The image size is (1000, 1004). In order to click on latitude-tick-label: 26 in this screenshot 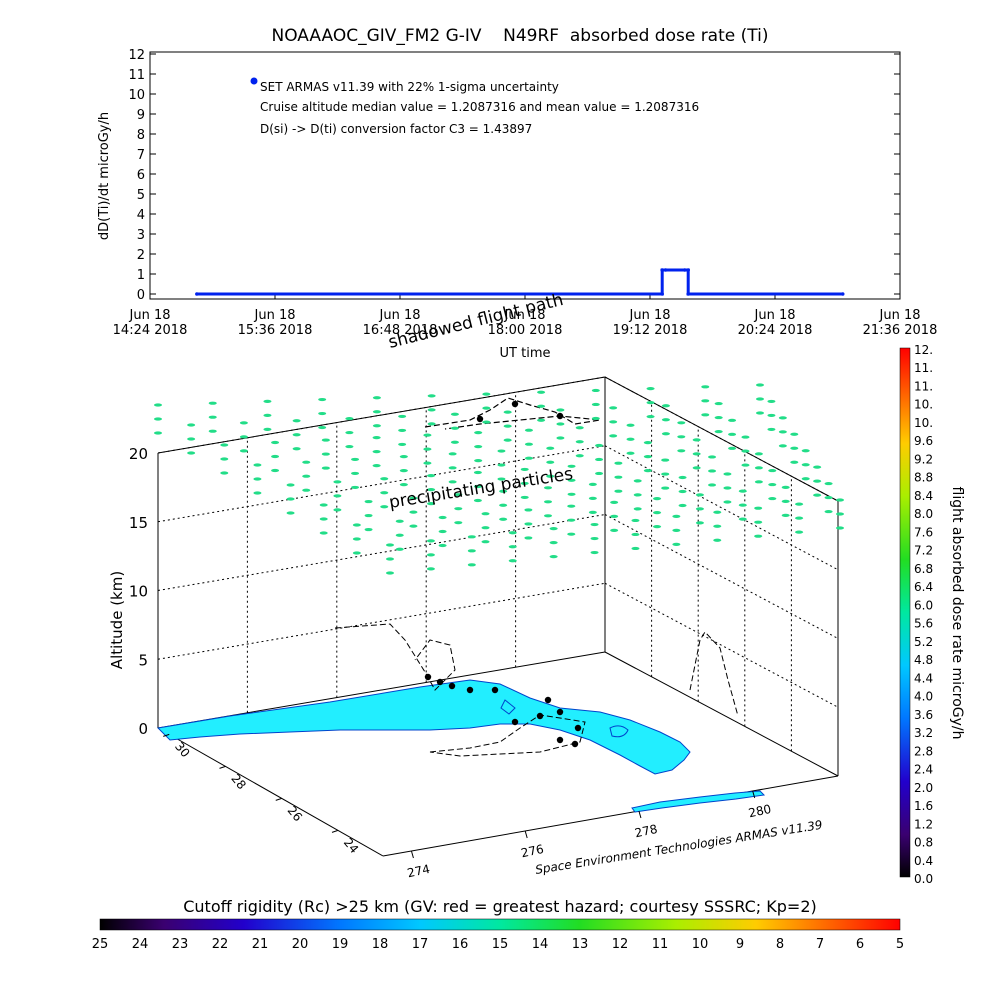, I will do `click(295, 813)`.